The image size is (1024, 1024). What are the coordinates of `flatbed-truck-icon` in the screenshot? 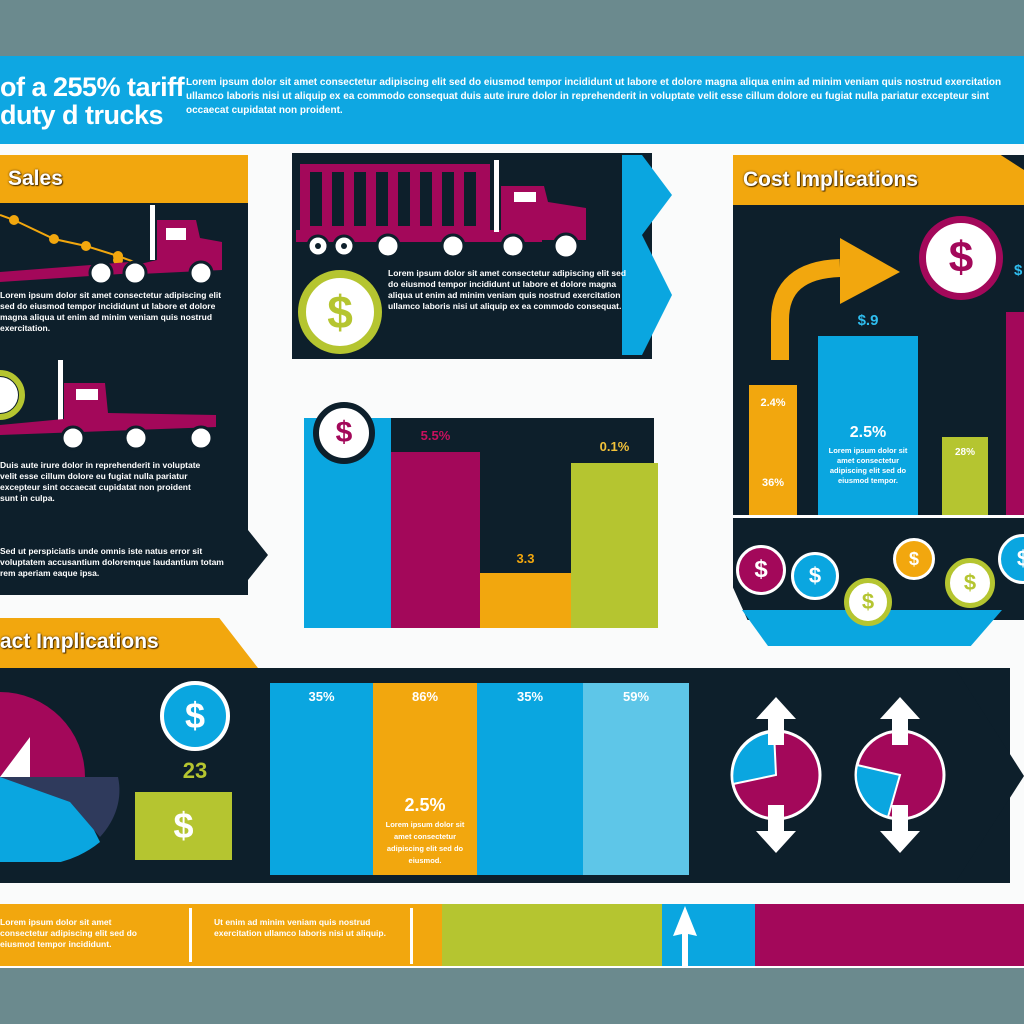 It's located at (108, 405).